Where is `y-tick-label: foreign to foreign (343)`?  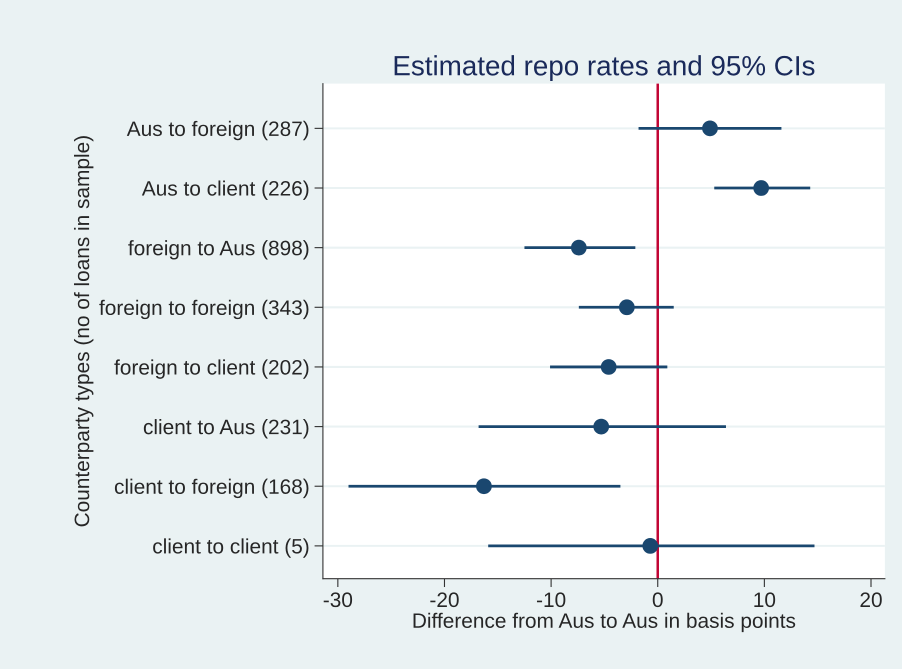
y-tick-label: foreign to foreign (343) is located at coordinates (203, 310).